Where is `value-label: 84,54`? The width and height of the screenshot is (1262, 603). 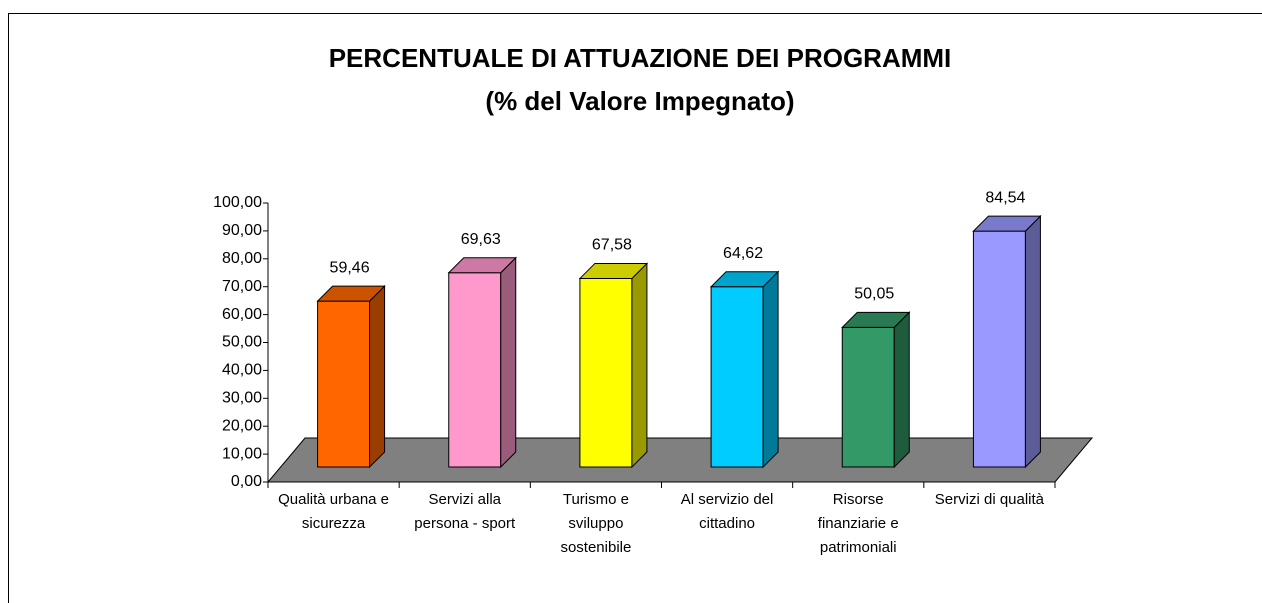 value-label: 84,54 is located at coordinates (1005, 197).